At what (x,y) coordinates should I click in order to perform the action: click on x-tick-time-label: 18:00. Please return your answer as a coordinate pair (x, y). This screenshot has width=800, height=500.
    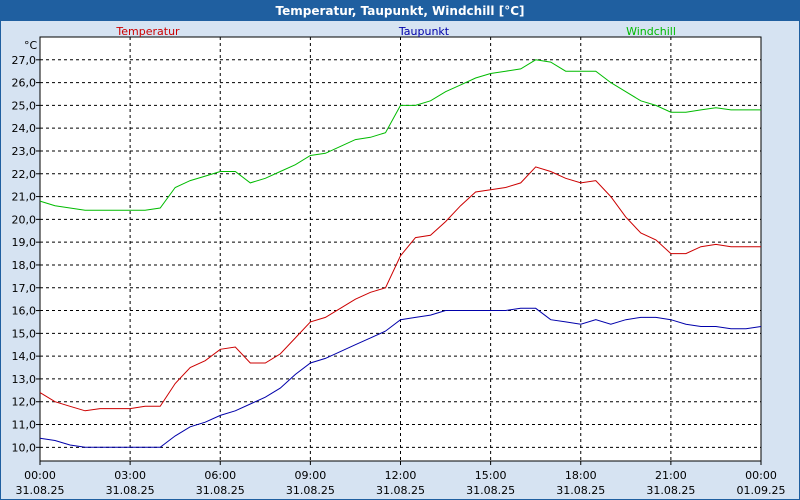
    Looking at the image, I should click on (581, 475).